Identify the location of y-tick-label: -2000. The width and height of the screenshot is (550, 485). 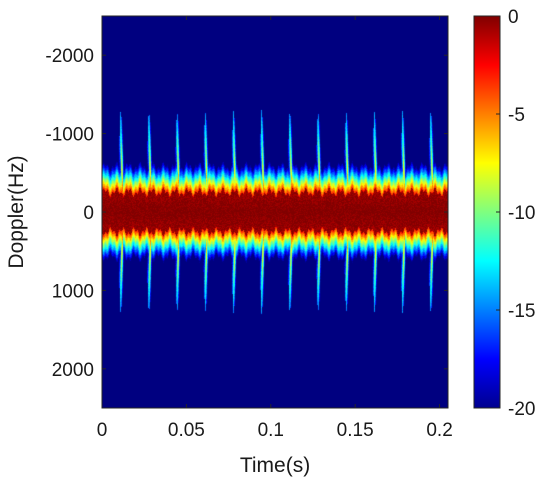
(69, 56).